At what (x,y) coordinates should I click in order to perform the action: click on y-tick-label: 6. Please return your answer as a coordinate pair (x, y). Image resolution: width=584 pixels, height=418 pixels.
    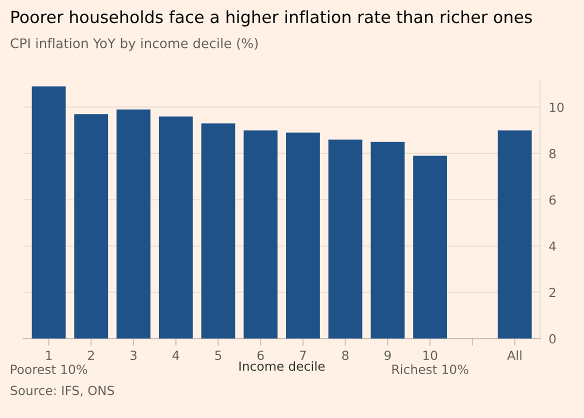
    Looking at the image, I should click on (552, 200).